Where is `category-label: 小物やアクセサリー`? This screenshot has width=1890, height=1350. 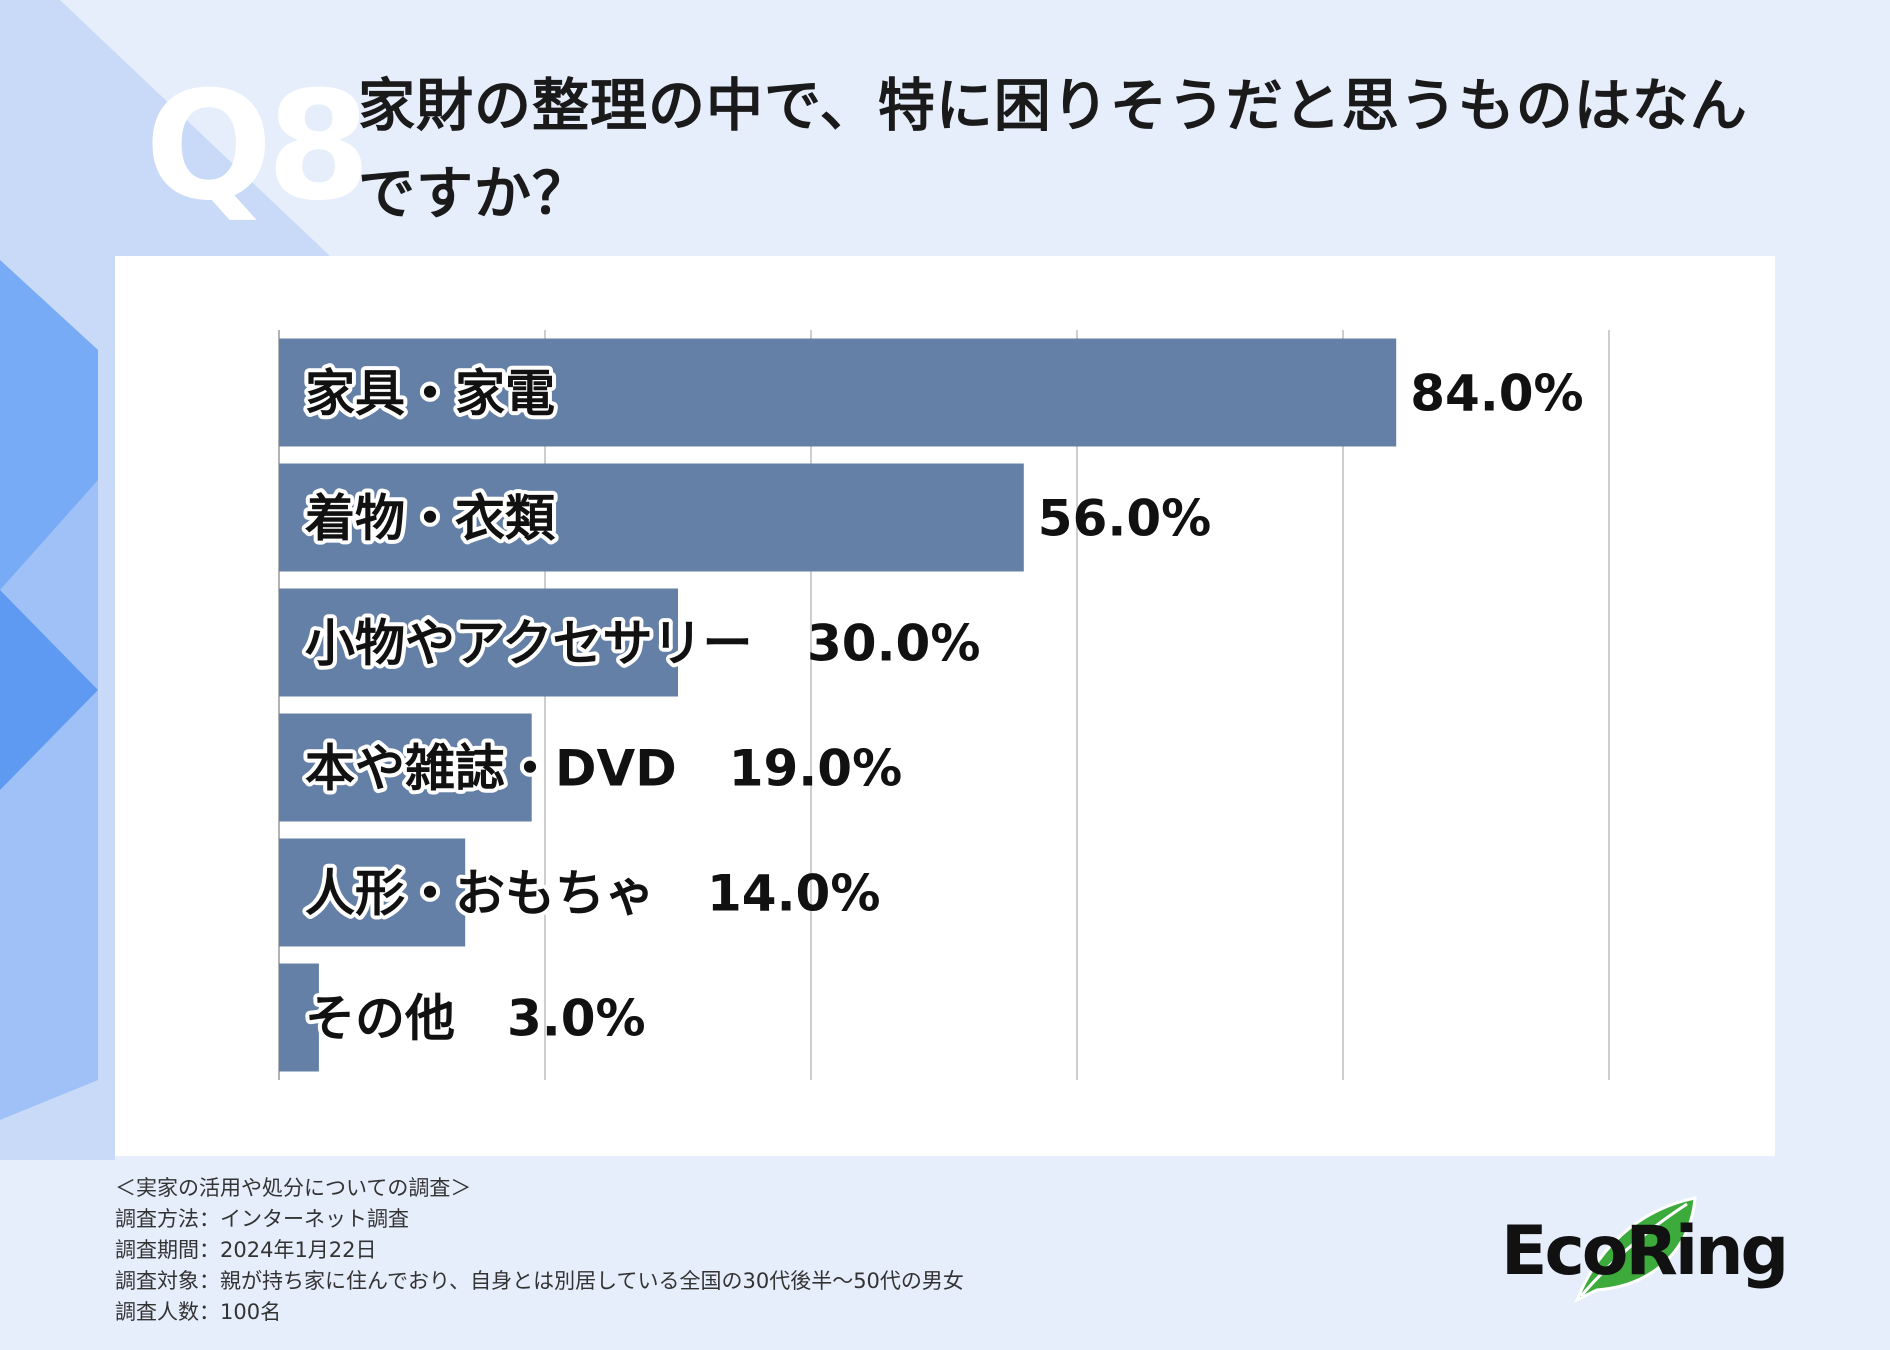 category-label: 小物やアクセサリー is located at coordinates (529, 644).